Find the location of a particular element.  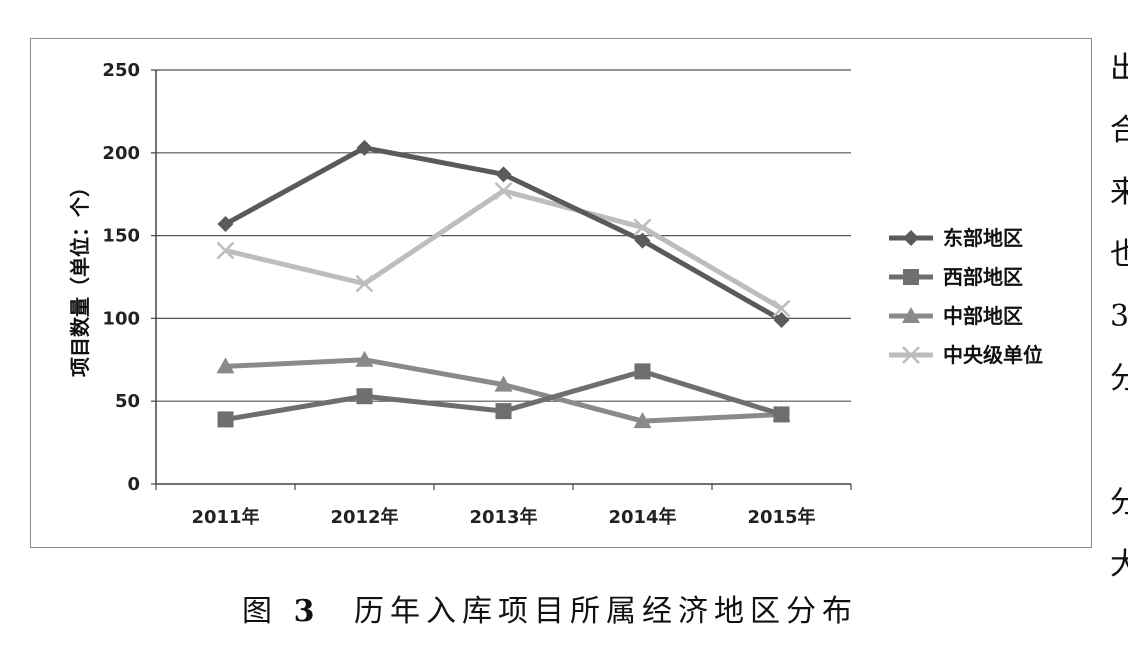

side-text-char: 合 is located at coordinates (1119, 130).